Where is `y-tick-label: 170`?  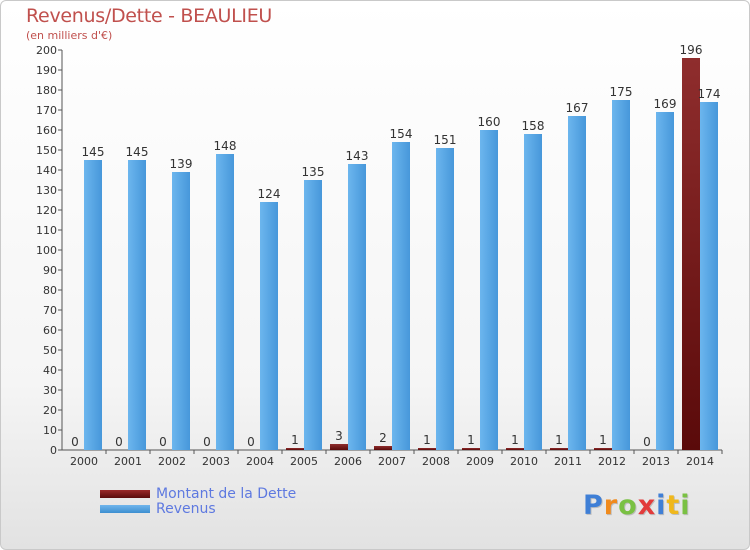
y-tick-label: 170 is located at coordinates (46, 110).